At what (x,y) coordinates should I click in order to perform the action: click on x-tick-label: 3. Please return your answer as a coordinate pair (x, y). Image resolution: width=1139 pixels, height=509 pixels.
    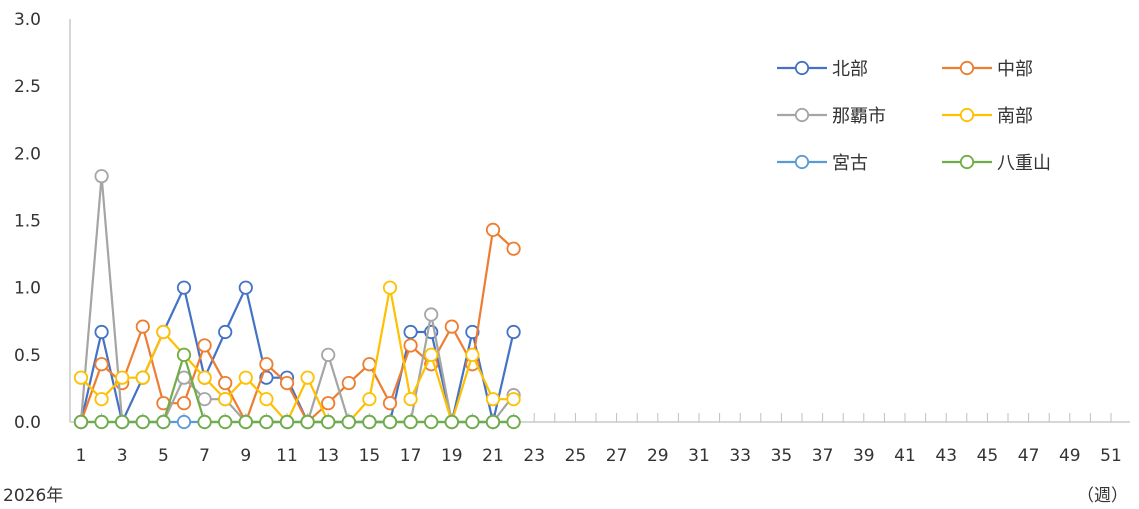
    Looking at the image, I should click on (122, 456).